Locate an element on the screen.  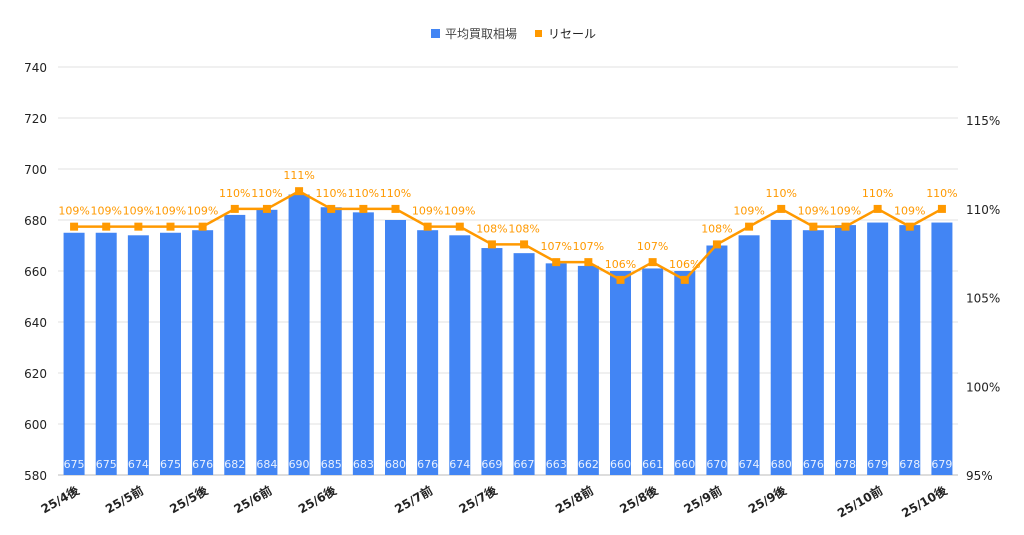
legend-bar-swatch is located at coordinates (435, 33).